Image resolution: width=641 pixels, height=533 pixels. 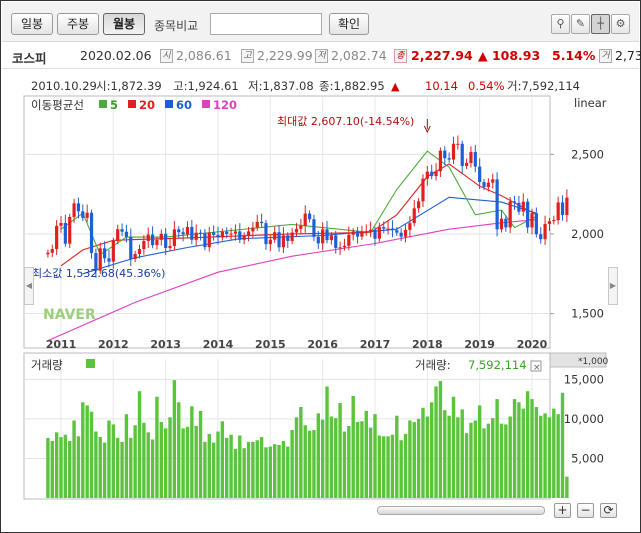 What do you see at coordinates (29, 58) in the screenshot?
I see `index-name: 코스피` at bounding box center [29, 58].